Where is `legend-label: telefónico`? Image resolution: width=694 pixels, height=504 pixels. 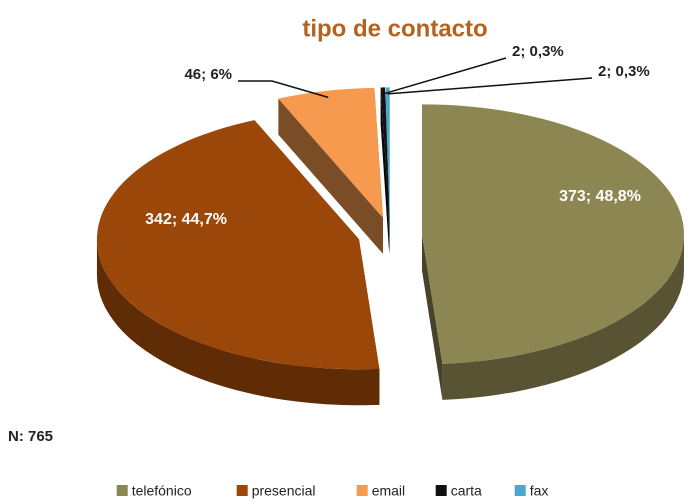
legend-label: telefónico is located at coordinates (162, 491).